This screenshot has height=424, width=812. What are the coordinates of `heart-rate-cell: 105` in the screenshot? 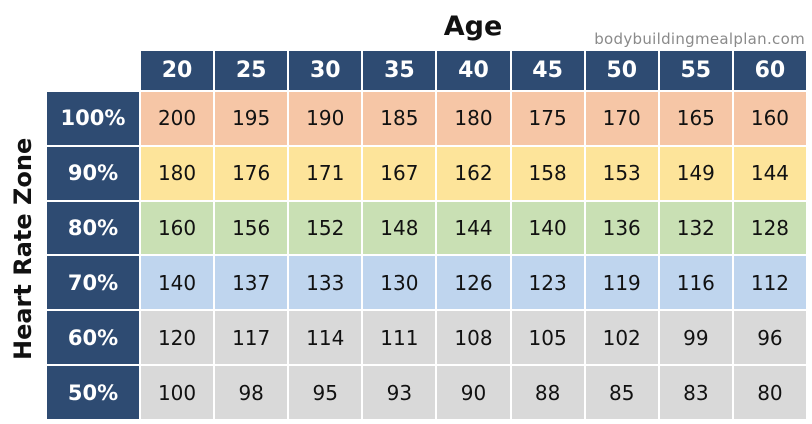 It's located at (547, 338).